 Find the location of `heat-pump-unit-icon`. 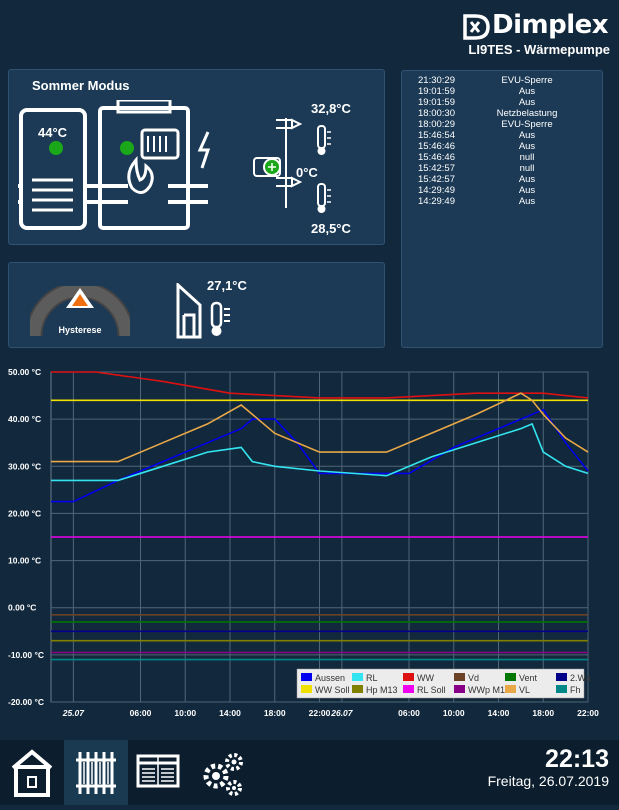

heat-pump-unit-icon is located at coordinates (153, 165).